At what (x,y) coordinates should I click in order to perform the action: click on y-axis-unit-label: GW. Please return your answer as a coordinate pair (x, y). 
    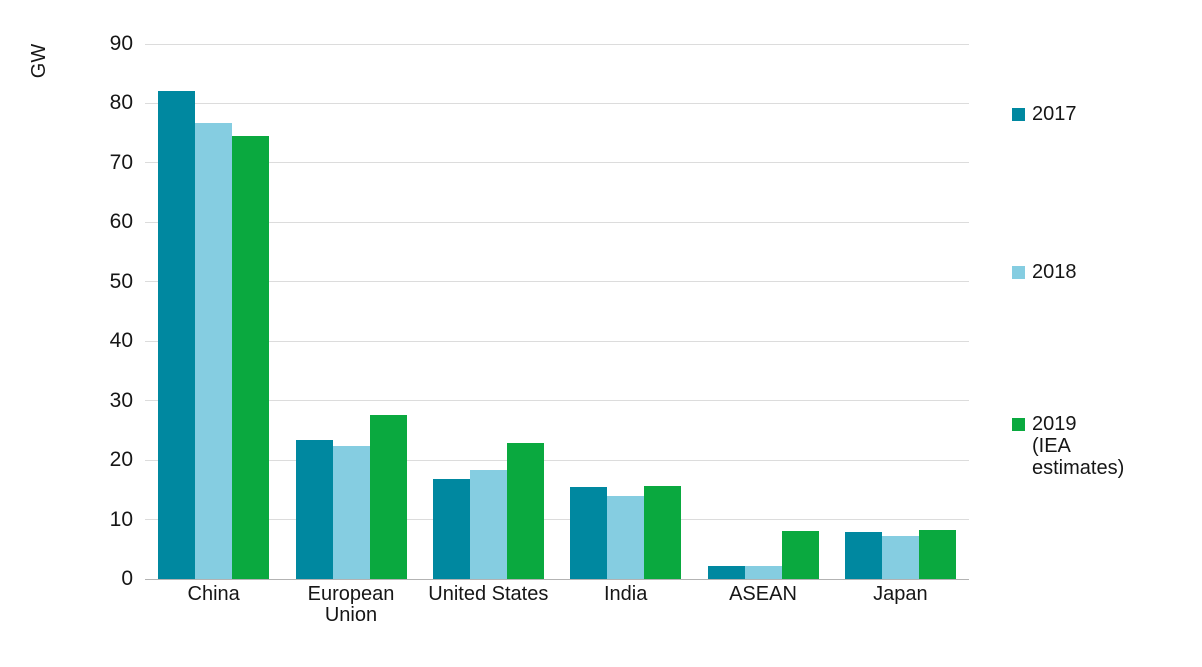
    Looking at the image, I should click on (39, 61).